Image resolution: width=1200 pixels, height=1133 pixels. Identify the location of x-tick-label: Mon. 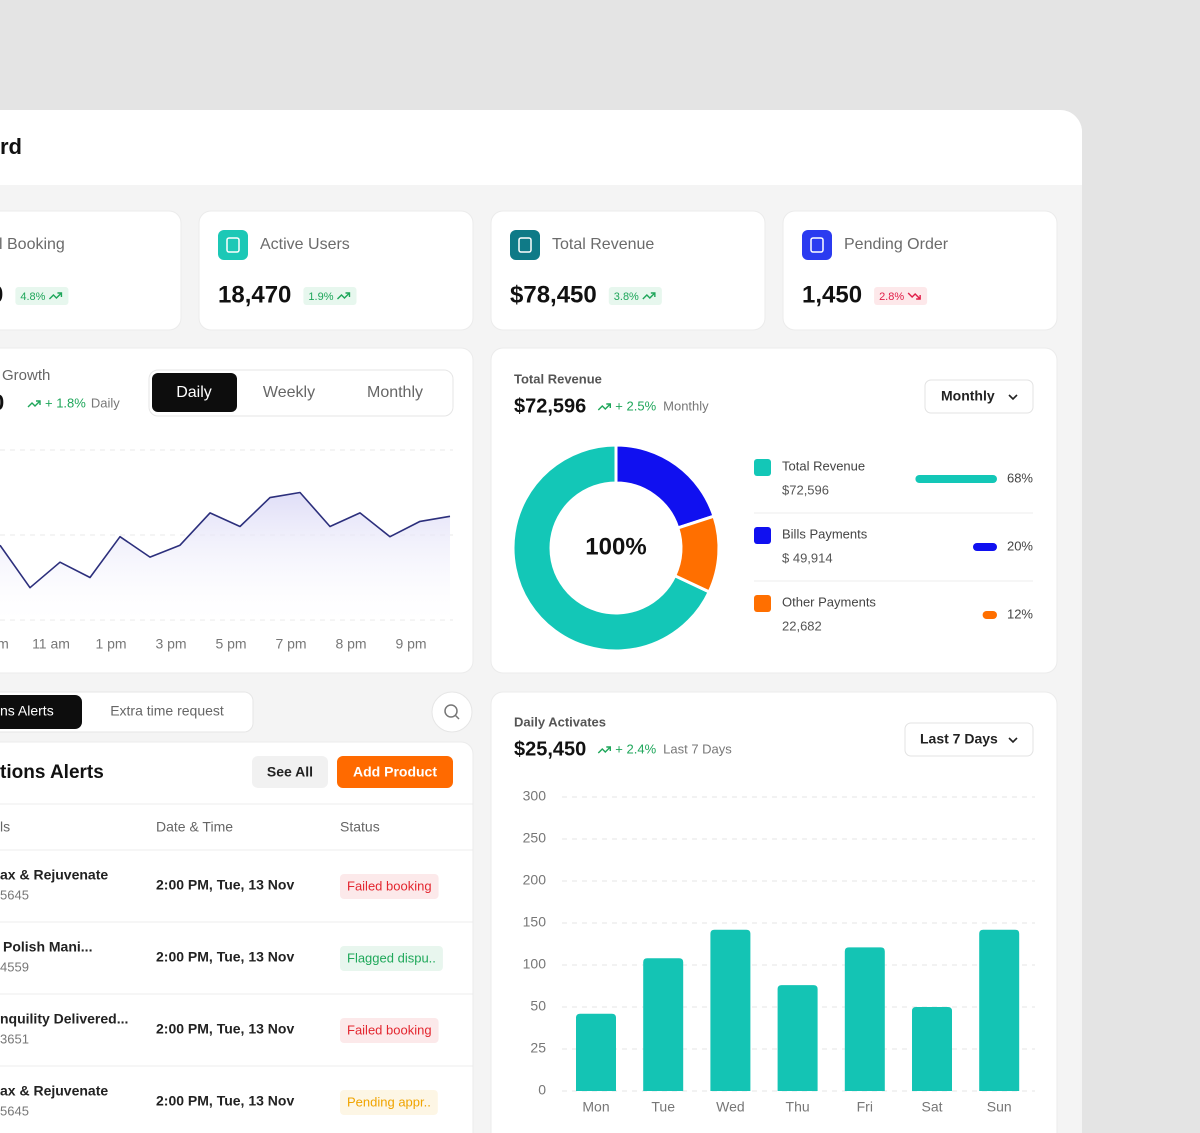
(595, 1107).